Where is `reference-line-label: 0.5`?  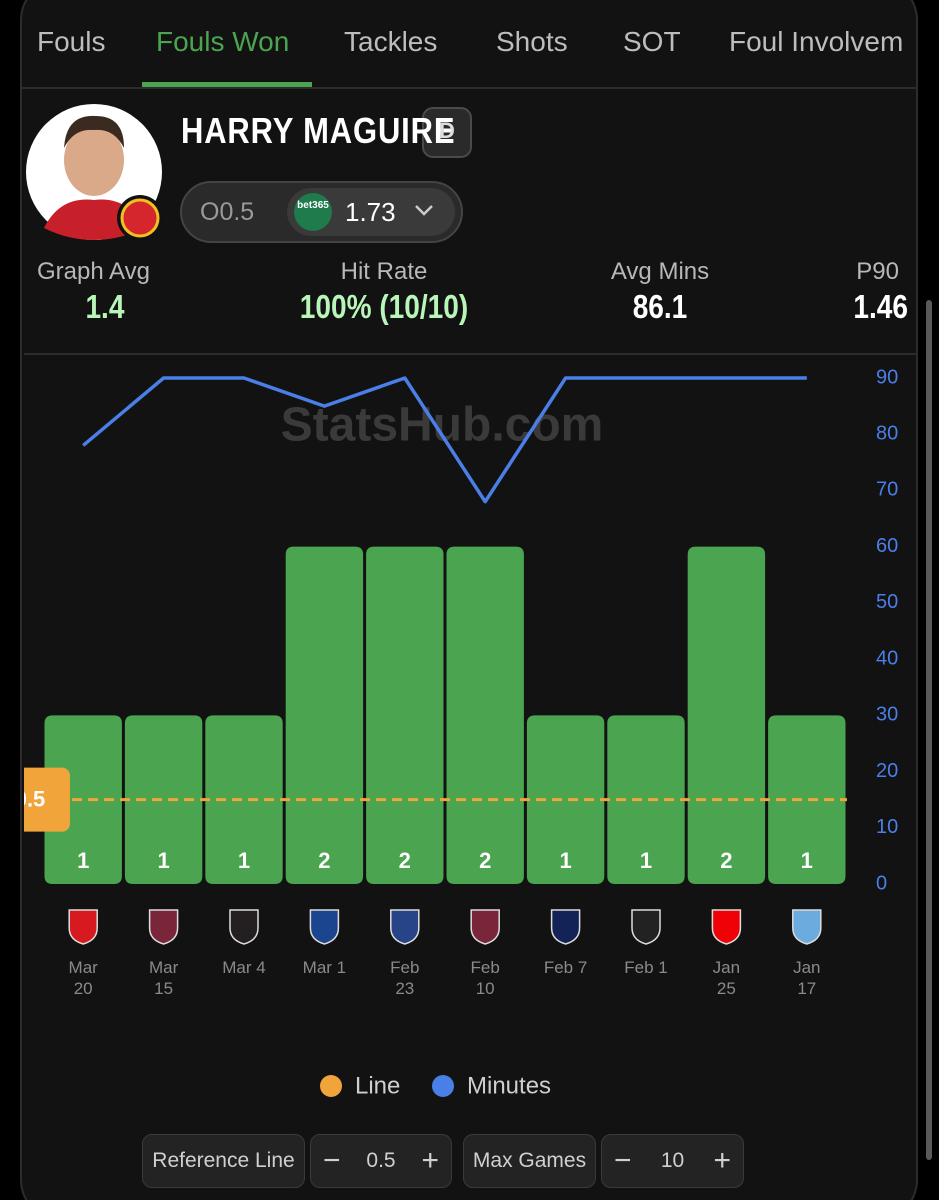 reference-line-label: 0.5 is located at coordinates (30, 798).